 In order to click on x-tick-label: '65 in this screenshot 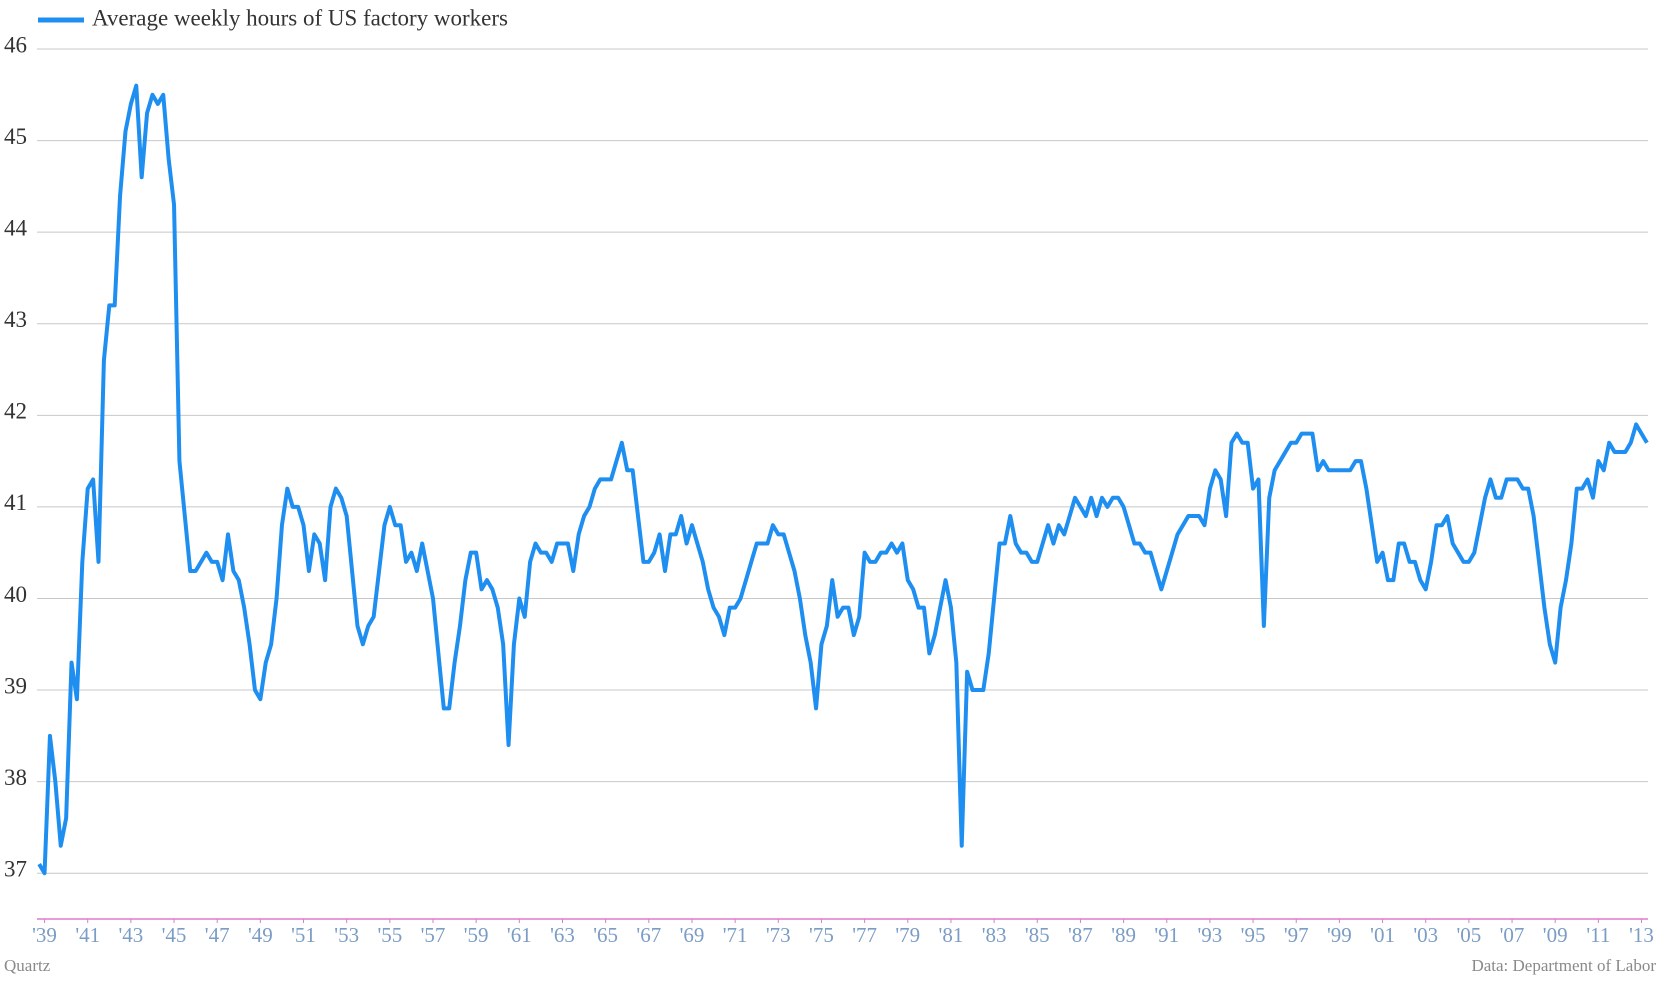, I will do `click(605, 935)`.